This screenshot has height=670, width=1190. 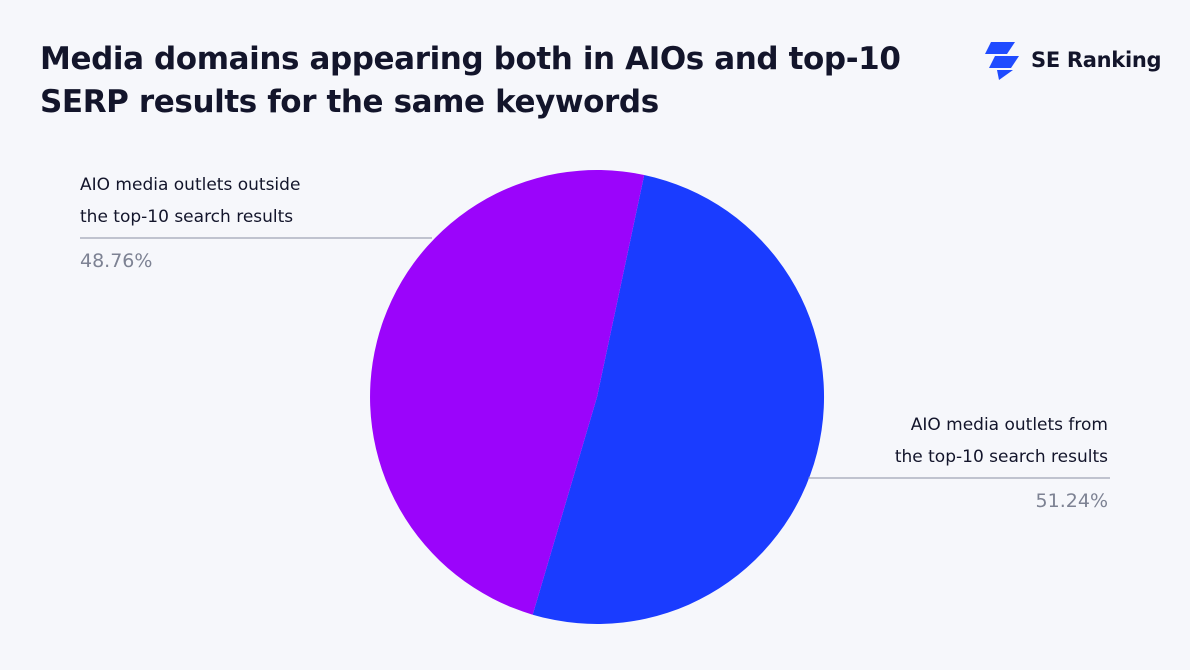 What do you see at coordinates (190, 185) in the screenshot?
I see `slice-label-2-line-1: AIO media outlets outside` at bounding box center [190, 185].